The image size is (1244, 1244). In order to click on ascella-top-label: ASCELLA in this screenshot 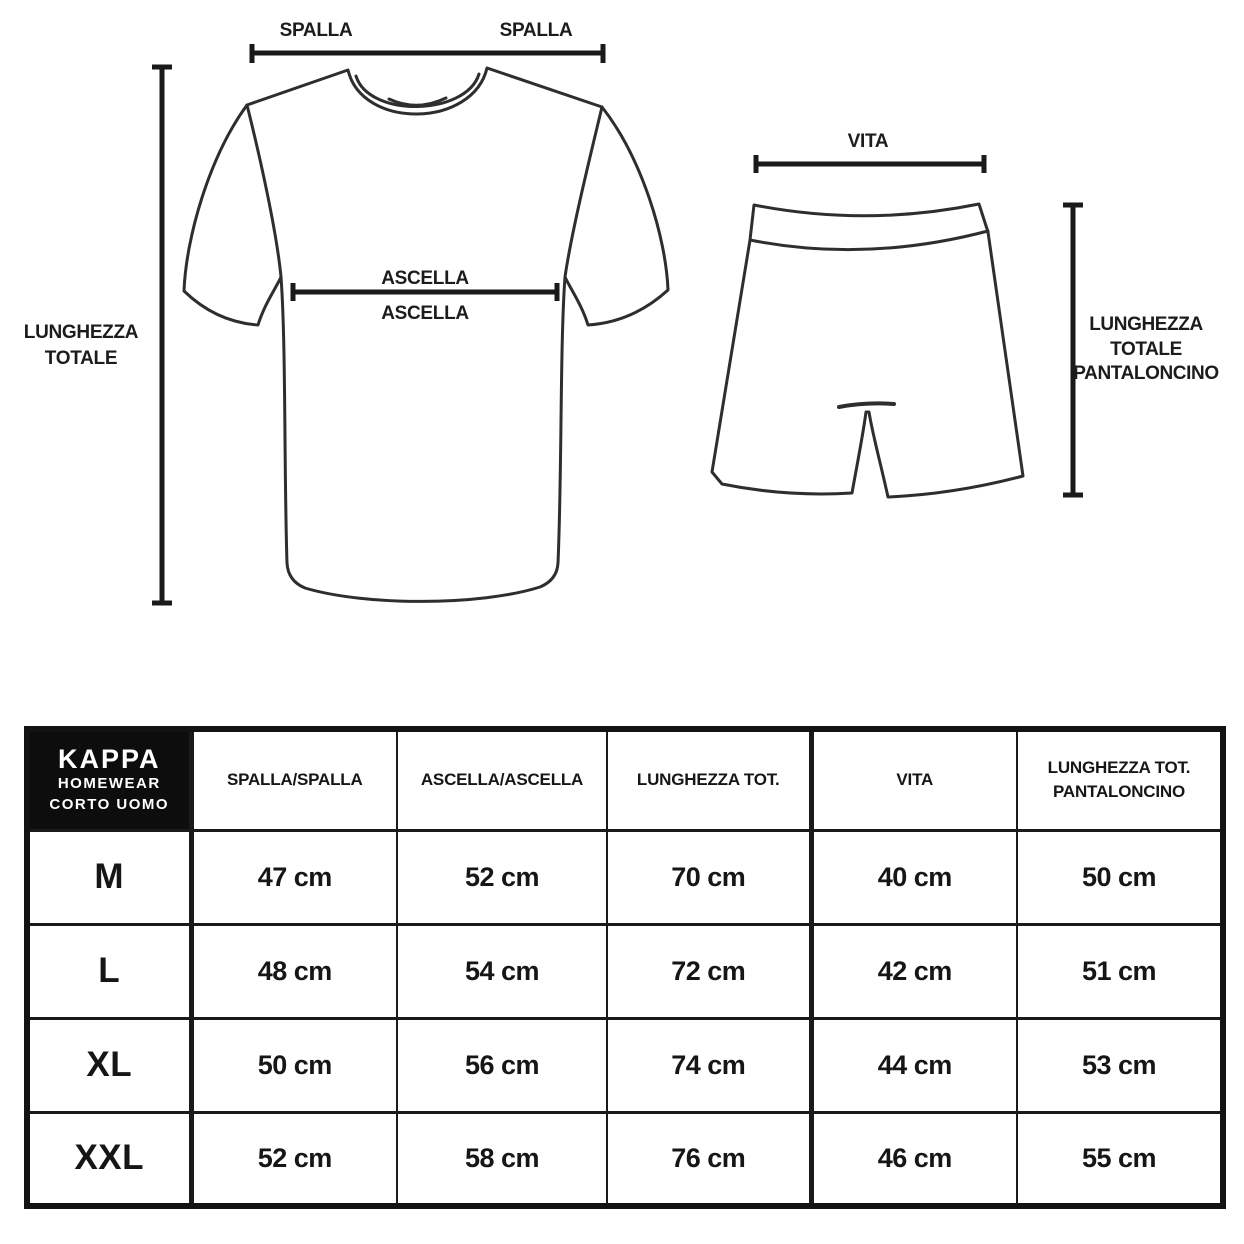, I will do `click(425, 278)`.